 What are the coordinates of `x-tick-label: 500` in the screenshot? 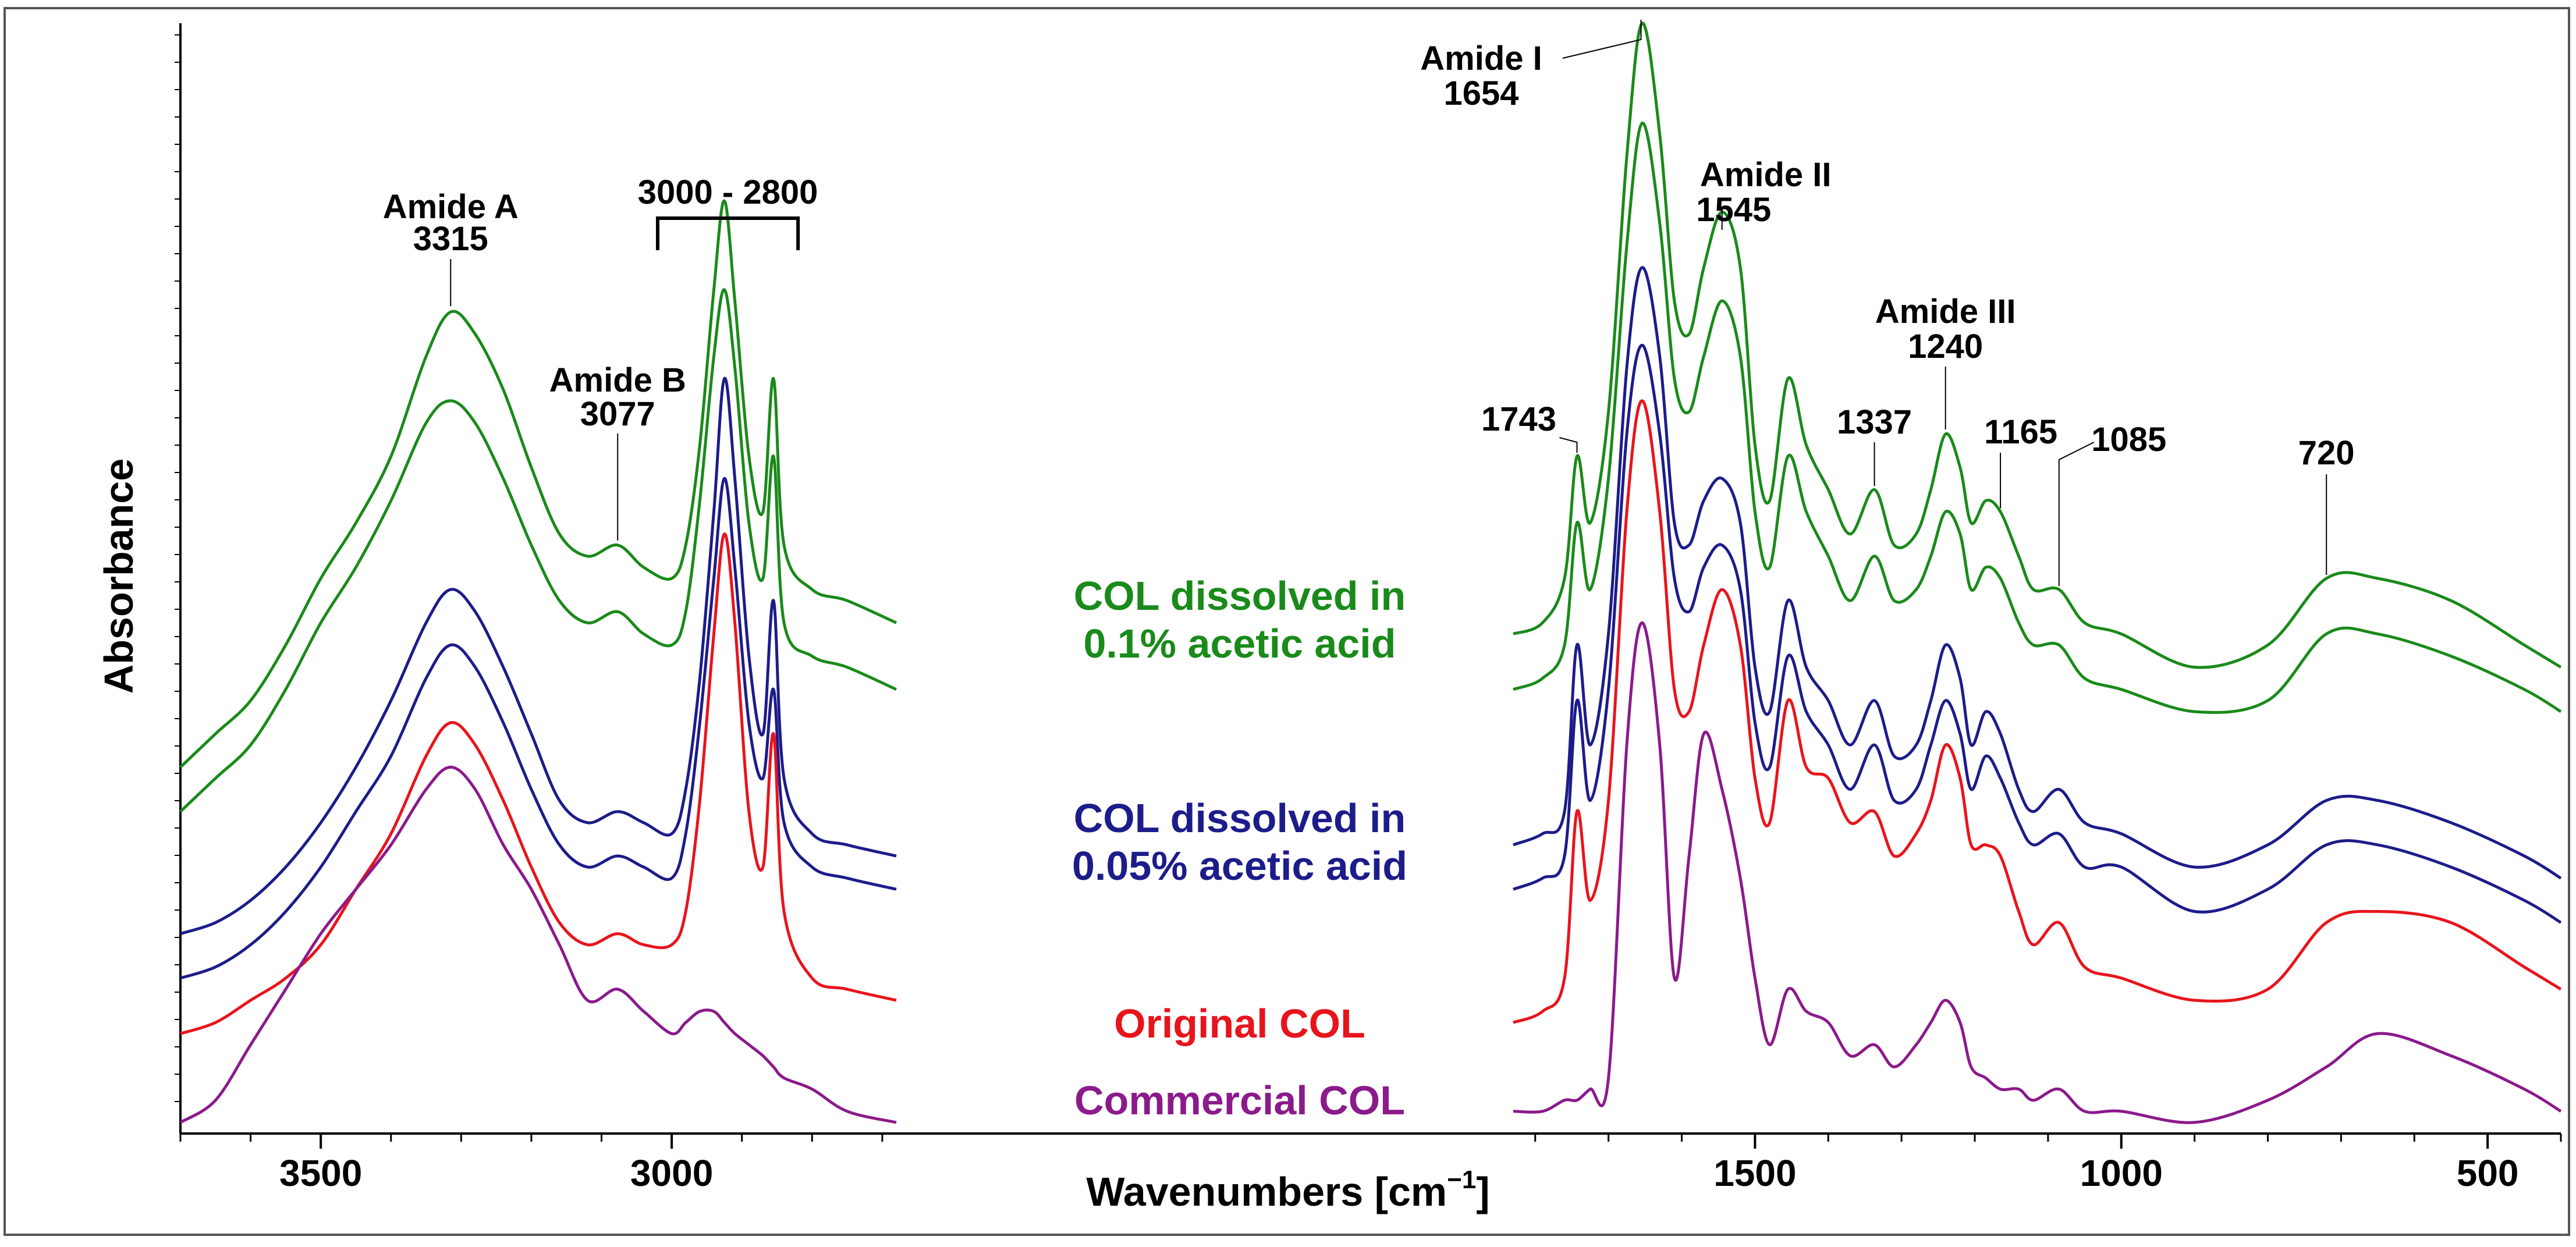 It's located at (2488, 1173).